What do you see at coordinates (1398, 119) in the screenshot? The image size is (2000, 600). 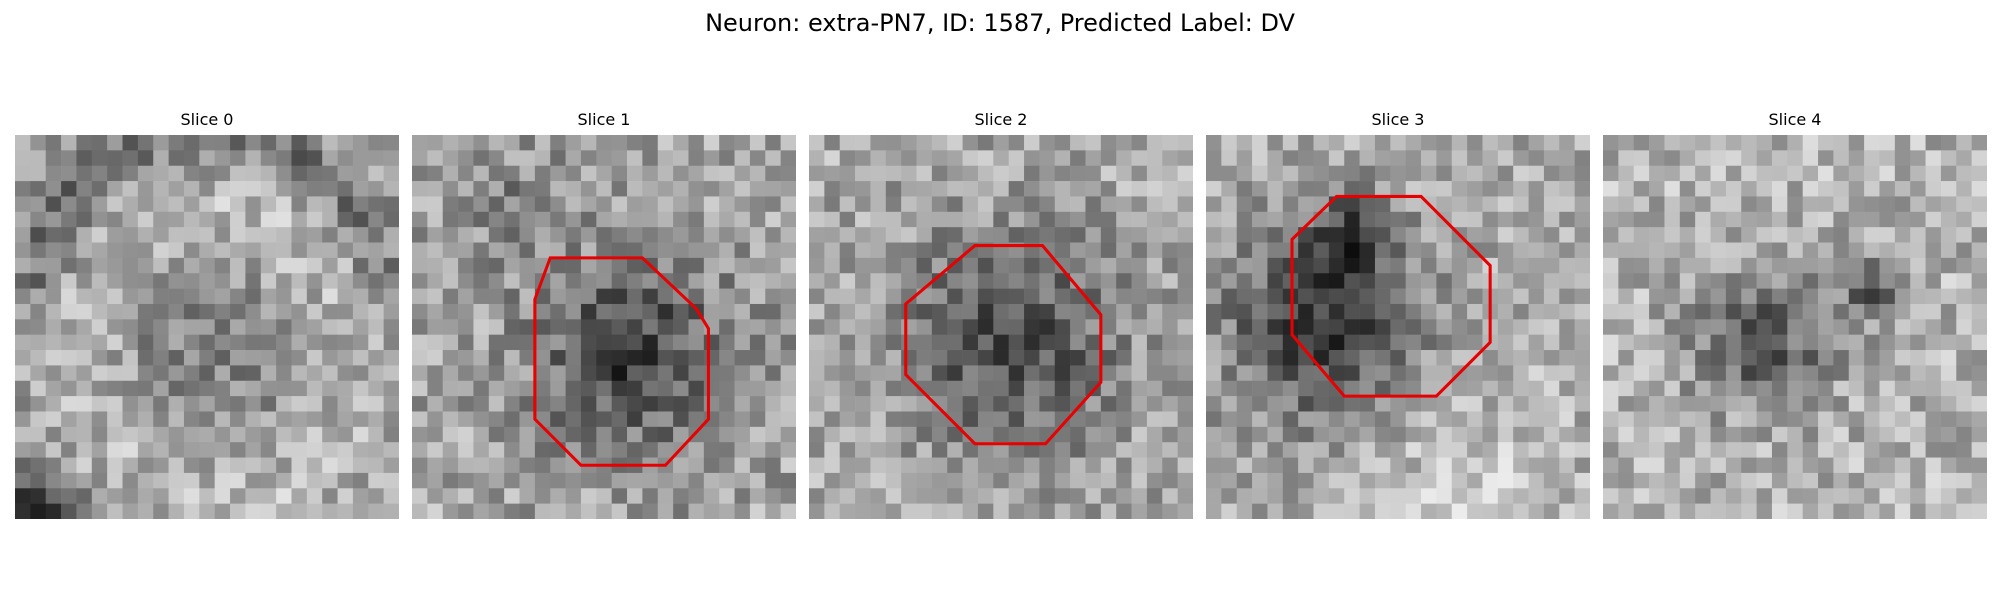 I see `slice-title-3: Slice 3` at bounding box center [1398, 119].